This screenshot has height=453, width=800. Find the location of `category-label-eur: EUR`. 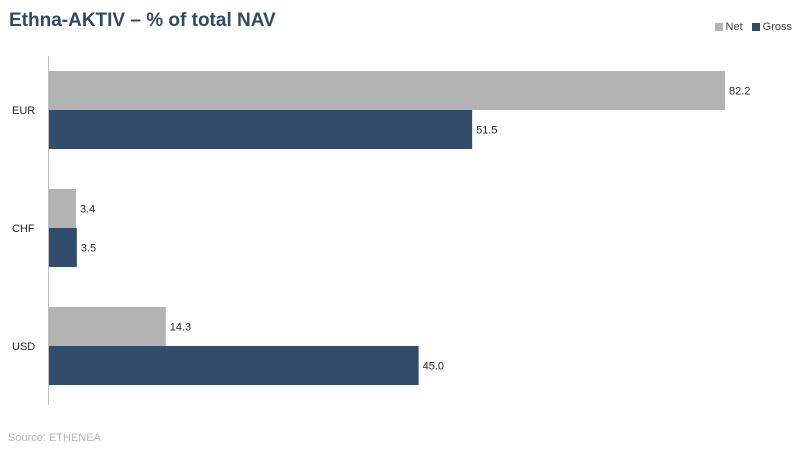

category-label-eur: EUR is located at coordinates (23, 111).